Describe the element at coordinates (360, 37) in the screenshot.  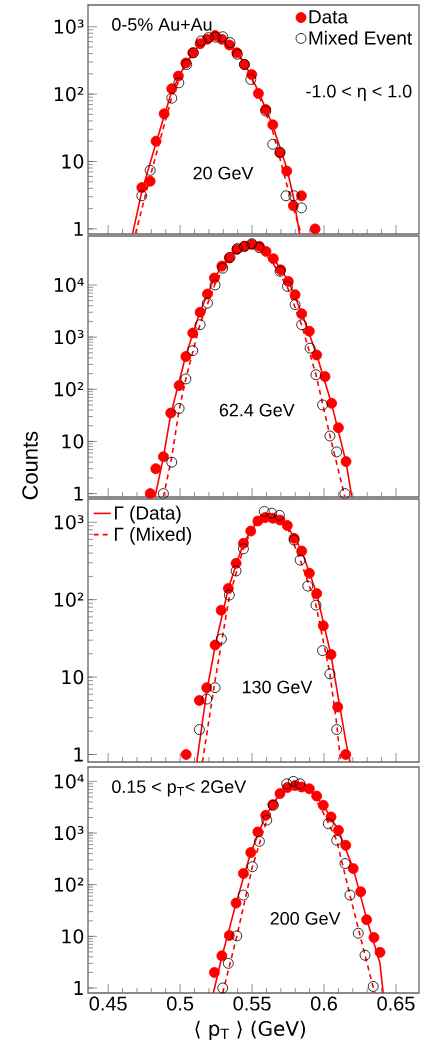
I see `legend-label: Mixed Event` at that location.